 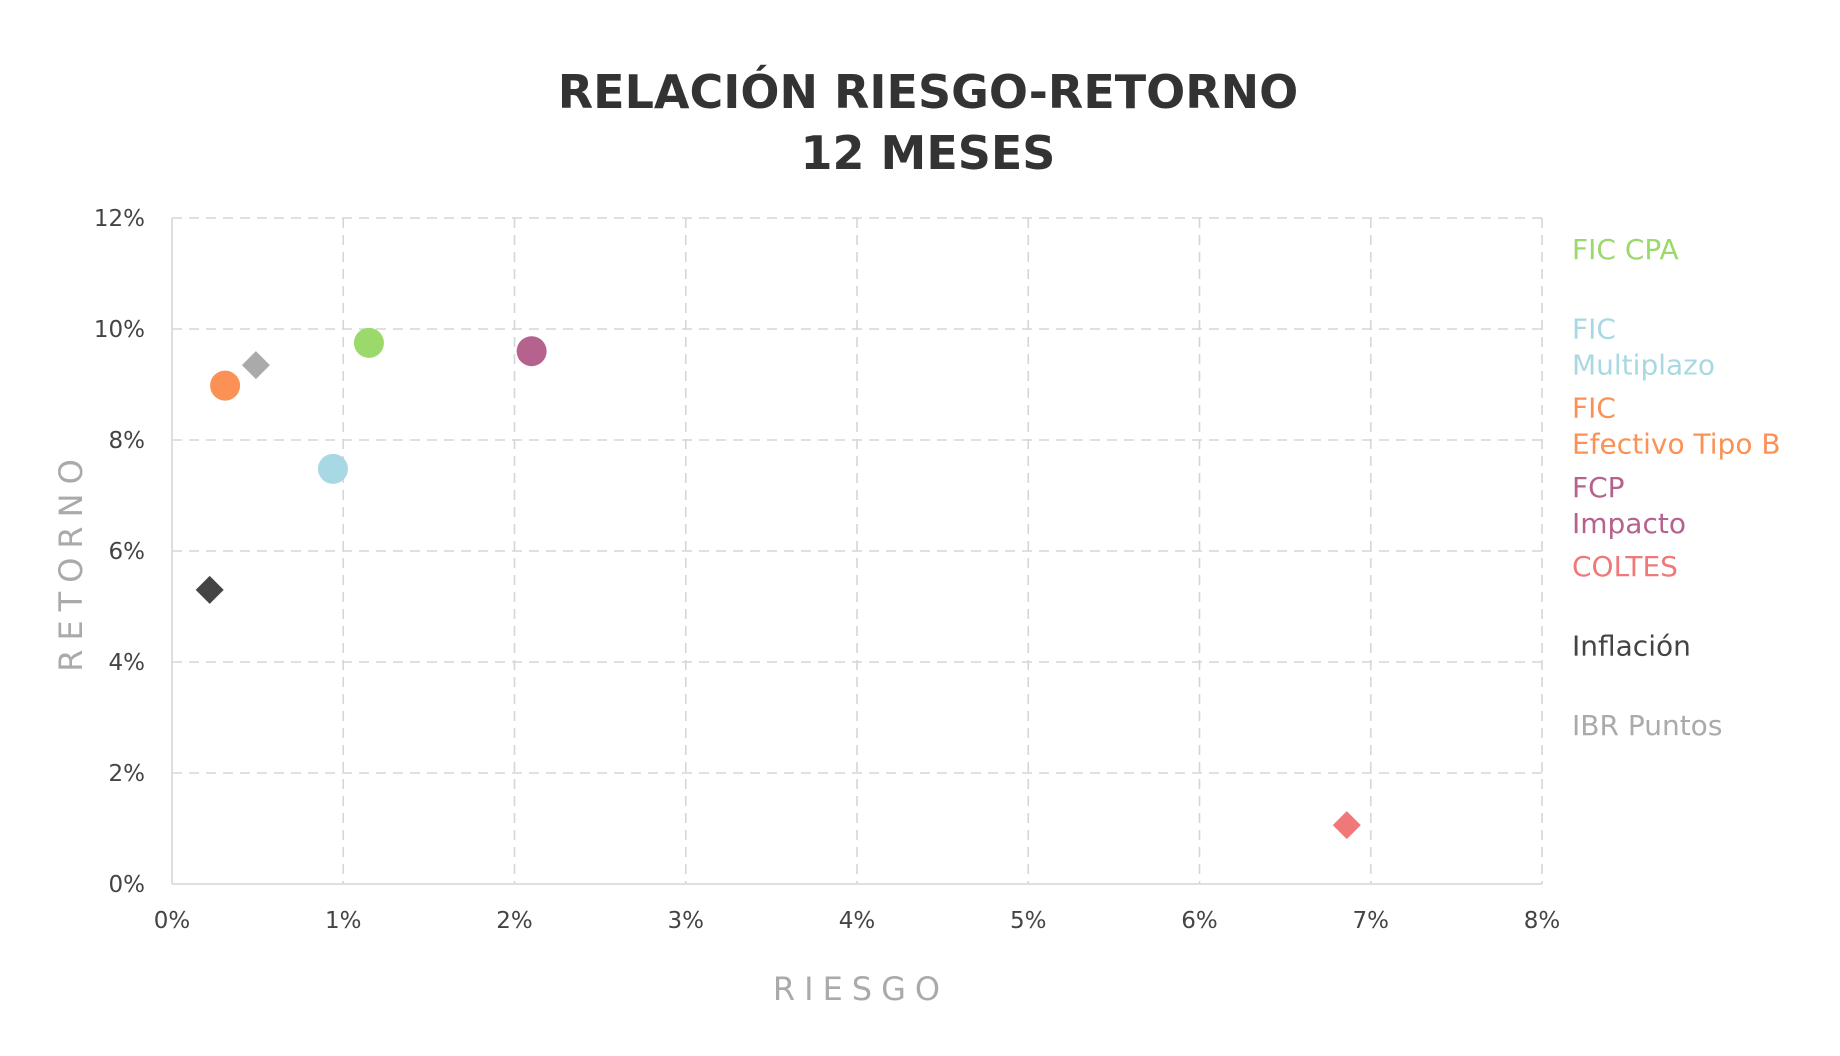 What do you see at coordinates (928, 92) in the screenshot?
I see `chart-title-line: RELACIÓN RIESGO-RETORNO` at bounding box center [928, 92].